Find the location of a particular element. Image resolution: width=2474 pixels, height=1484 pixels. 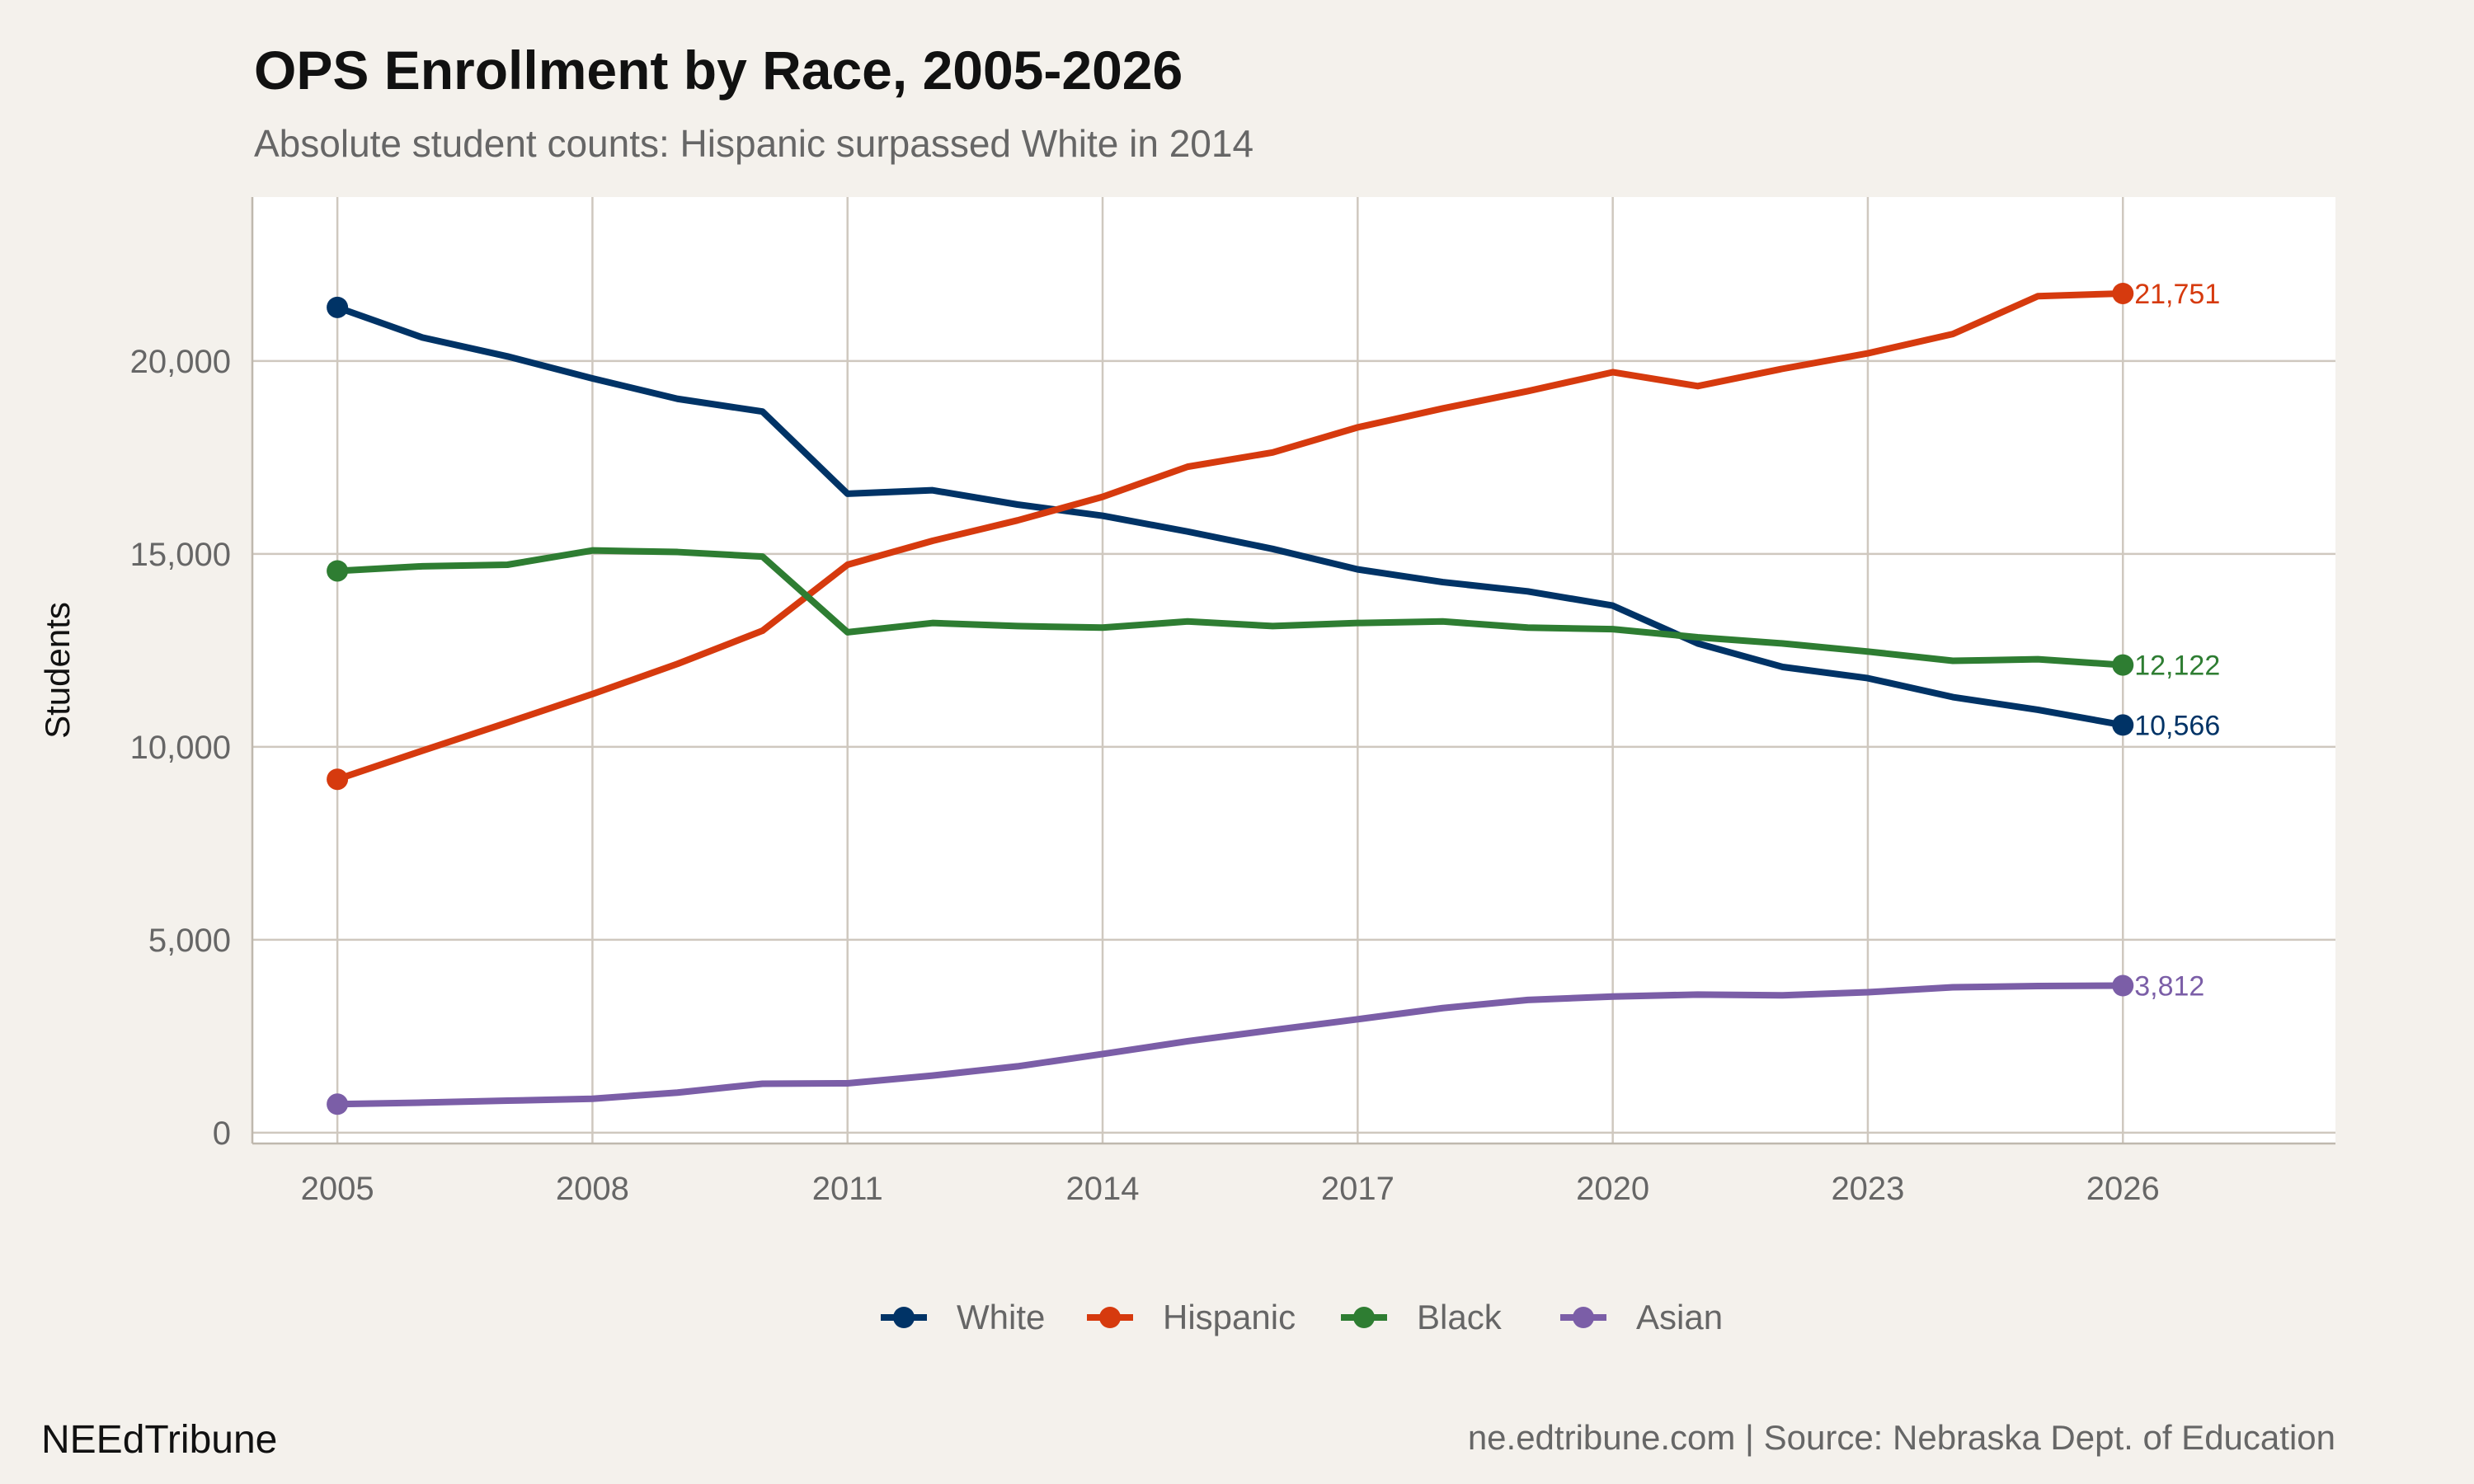

start-point-asian is located at coordinates (338, 1104).